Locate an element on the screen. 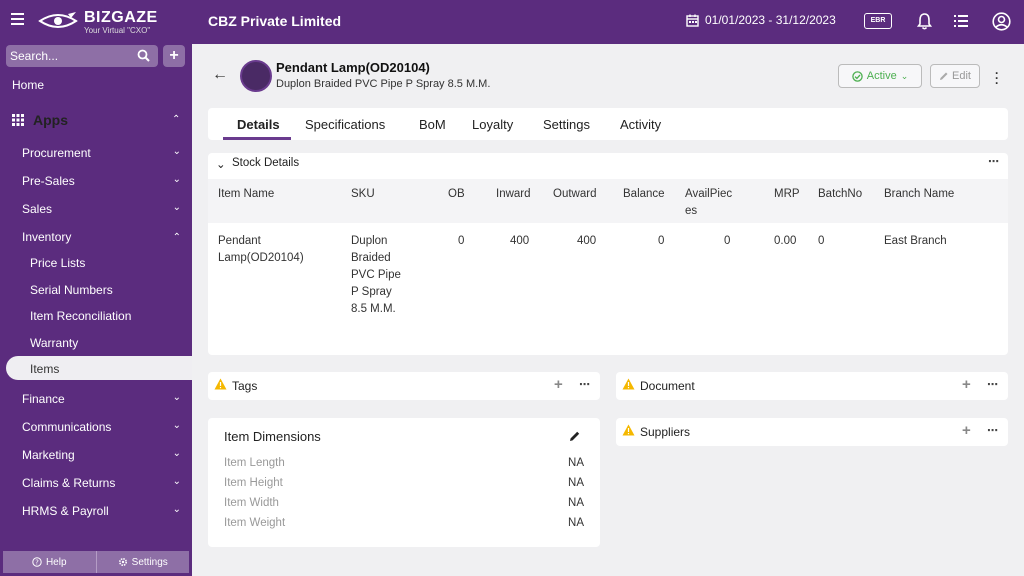 This screenshot has height=576, width=1024. help-label: Help is located at coordinates (56, 562).